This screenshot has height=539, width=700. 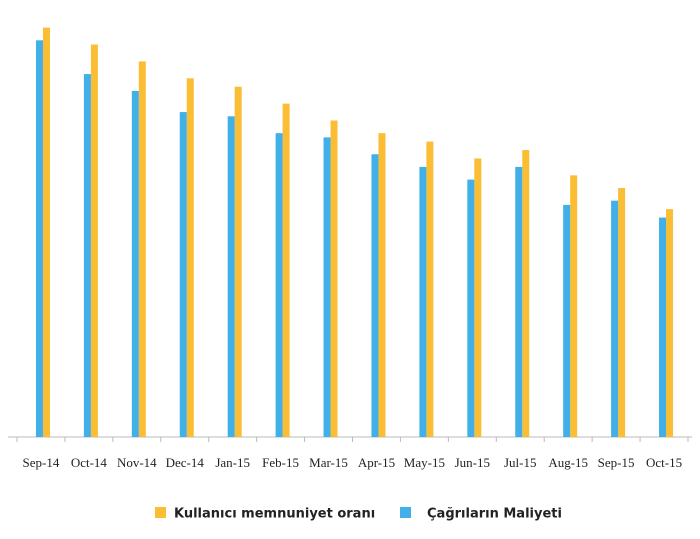 What do you see at coordinates (568, 462) in the screenshot?
I see `x-tick-label: Aug-15` at bounding box center [568, 462].